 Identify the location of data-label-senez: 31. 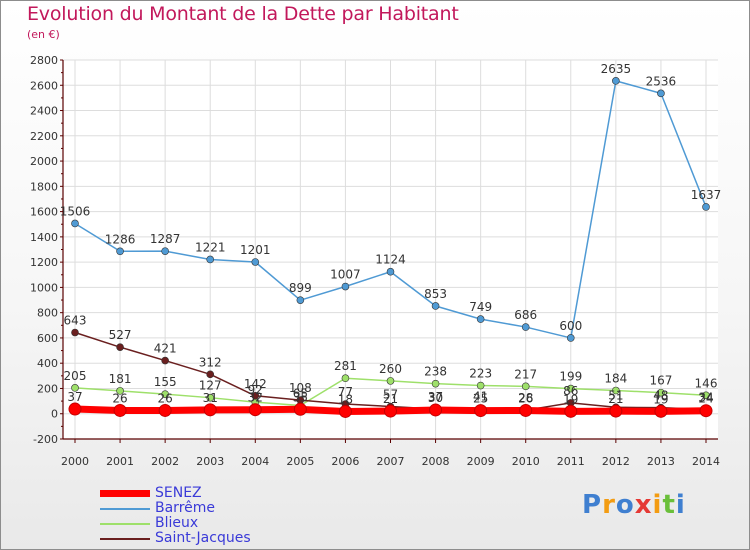
(210, 398).